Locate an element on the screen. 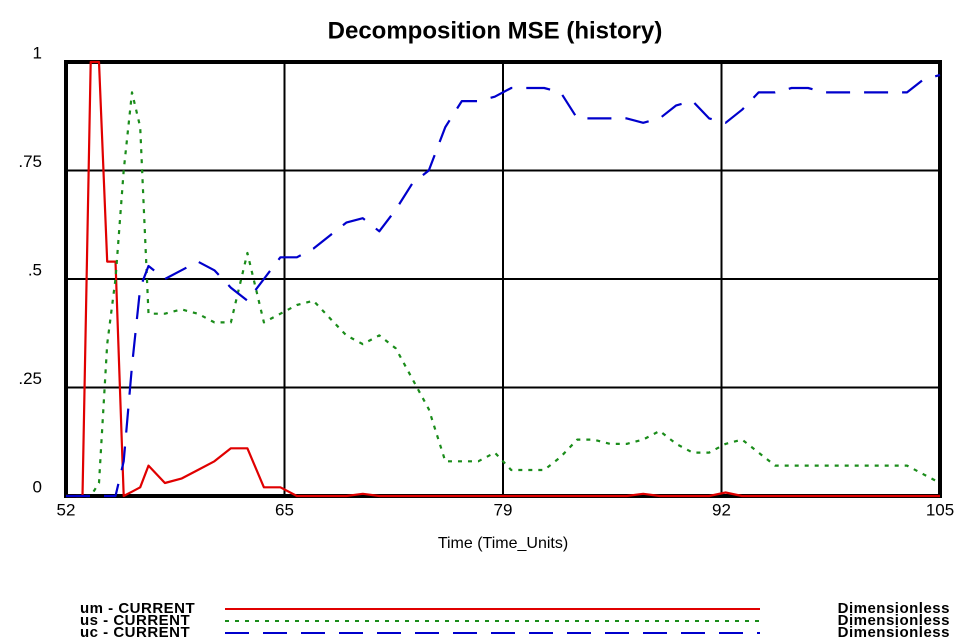  y-tick-label: .75 is located at coordinates (30, 161).